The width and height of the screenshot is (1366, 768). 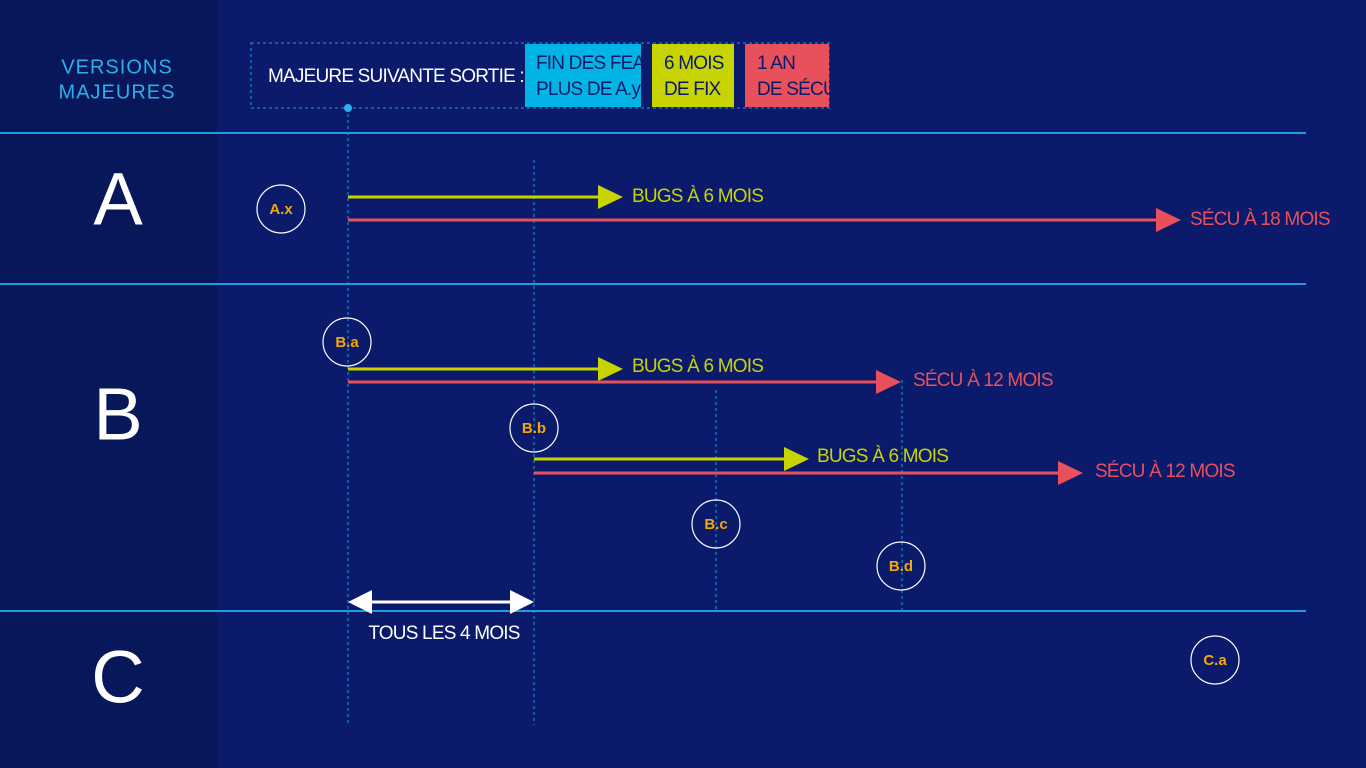 I want to click on arrow-label: SÉCU À 18 MOIS, so click(x=1260, y=219).